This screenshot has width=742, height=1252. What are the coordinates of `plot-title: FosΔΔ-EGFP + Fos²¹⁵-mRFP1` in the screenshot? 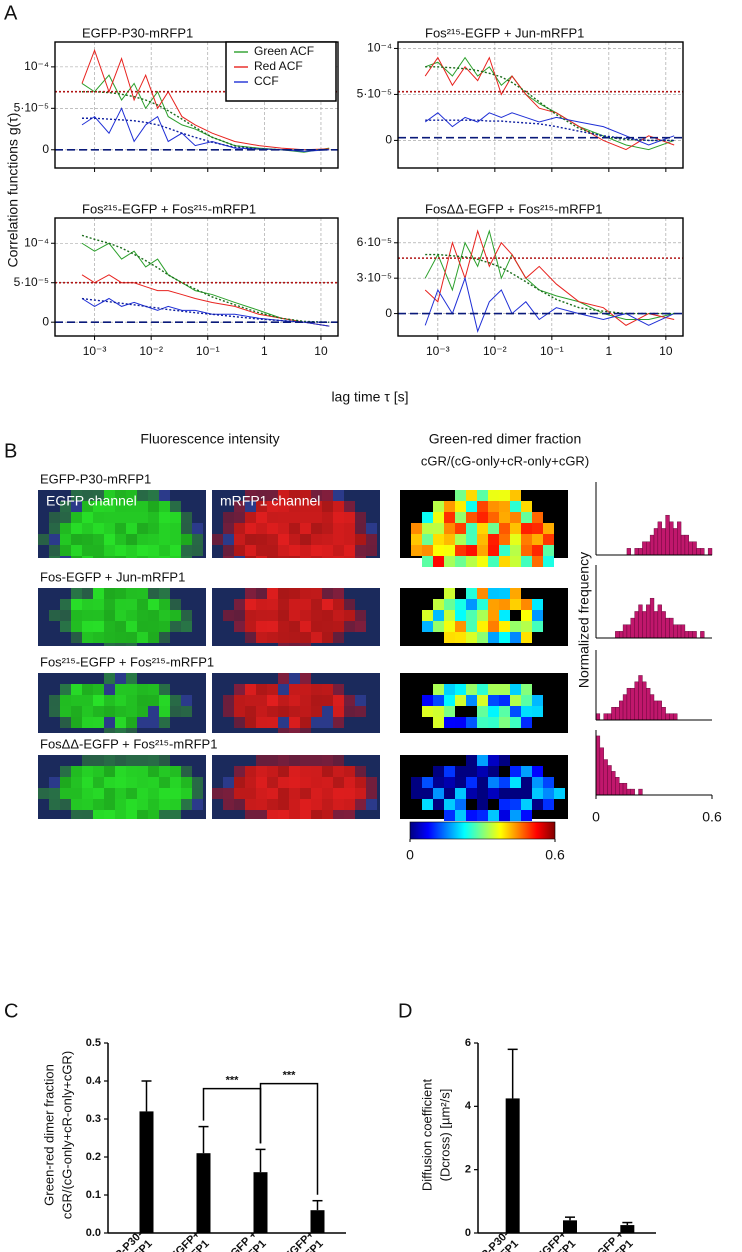 It's located at (513, 208).